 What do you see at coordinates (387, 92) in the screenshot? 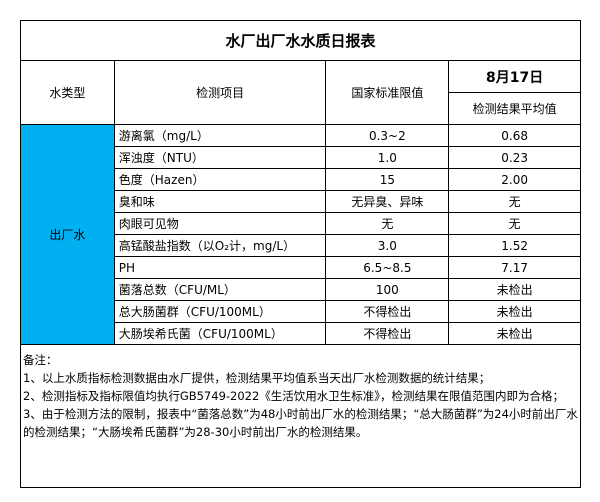
I see `header-limit: 国家标准限值` at bounding box center [387, 92].